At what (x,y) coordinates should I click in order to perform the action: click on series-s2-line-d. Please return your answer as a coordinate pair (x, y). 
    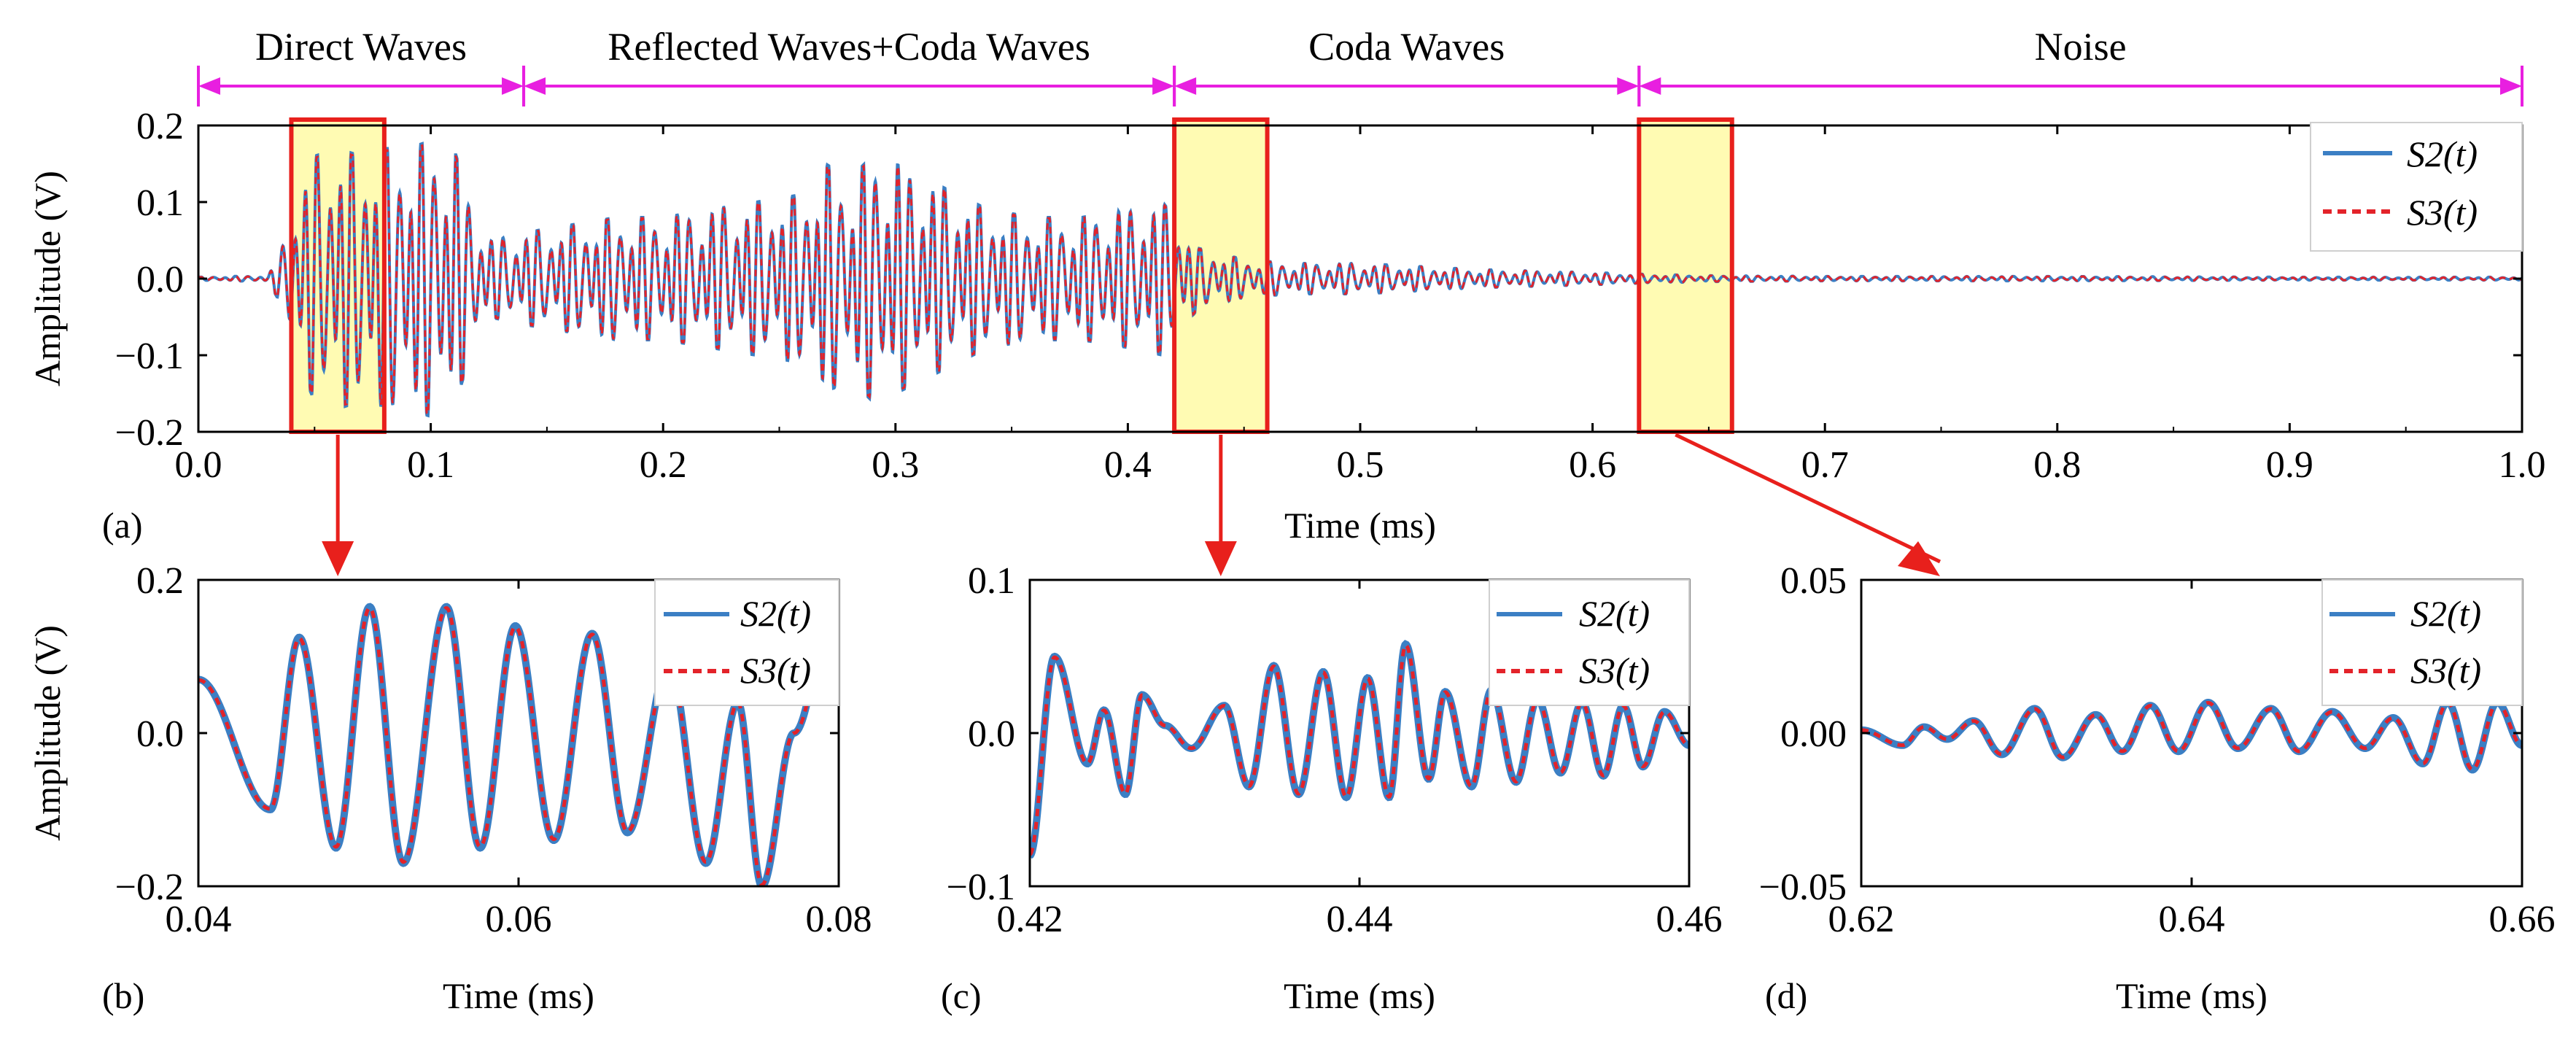
    Looking at the image, I should click on (2191, 736).